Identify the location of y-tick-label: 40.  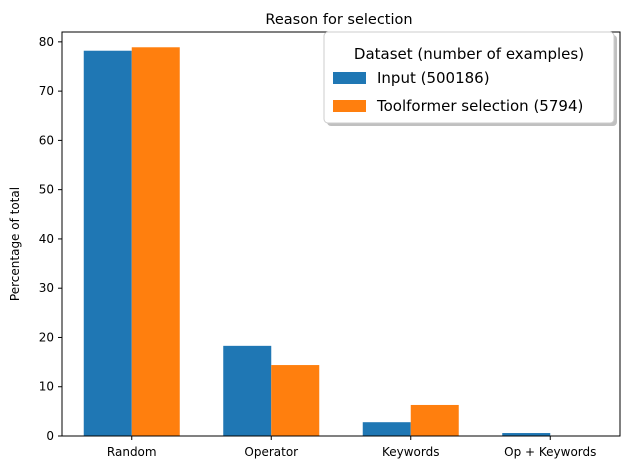
(46, 239).